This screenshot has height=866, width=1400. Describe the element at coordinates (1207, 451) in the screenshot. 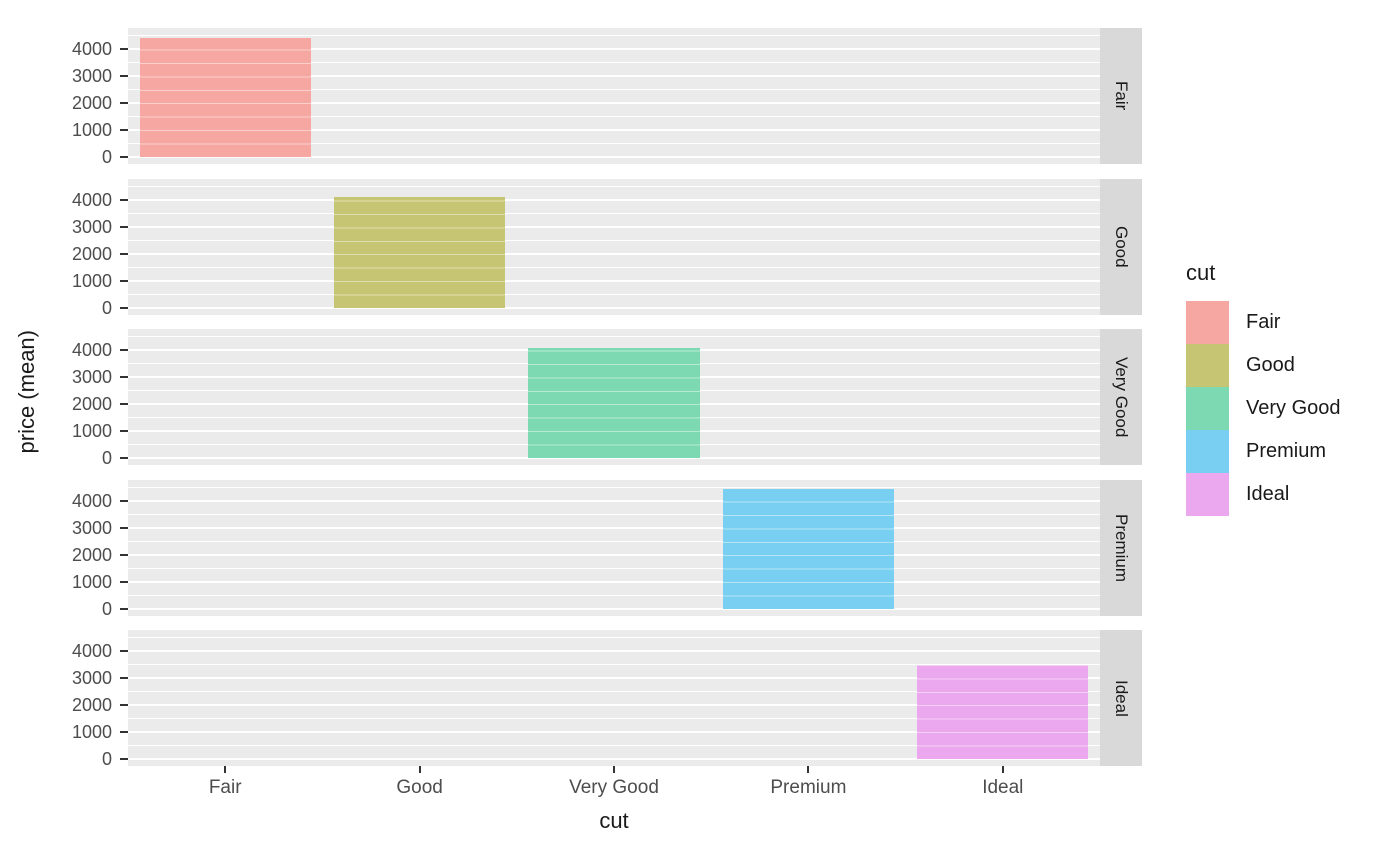

I see `legend-swatch-premium` at that location.